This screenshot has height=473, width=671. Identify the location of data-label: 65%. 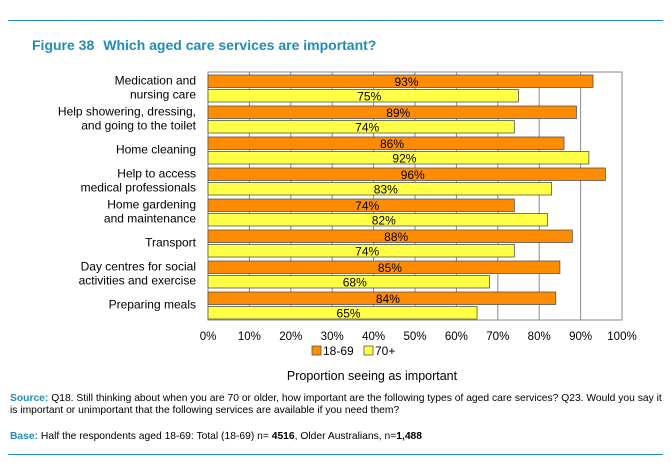
(349, 314).